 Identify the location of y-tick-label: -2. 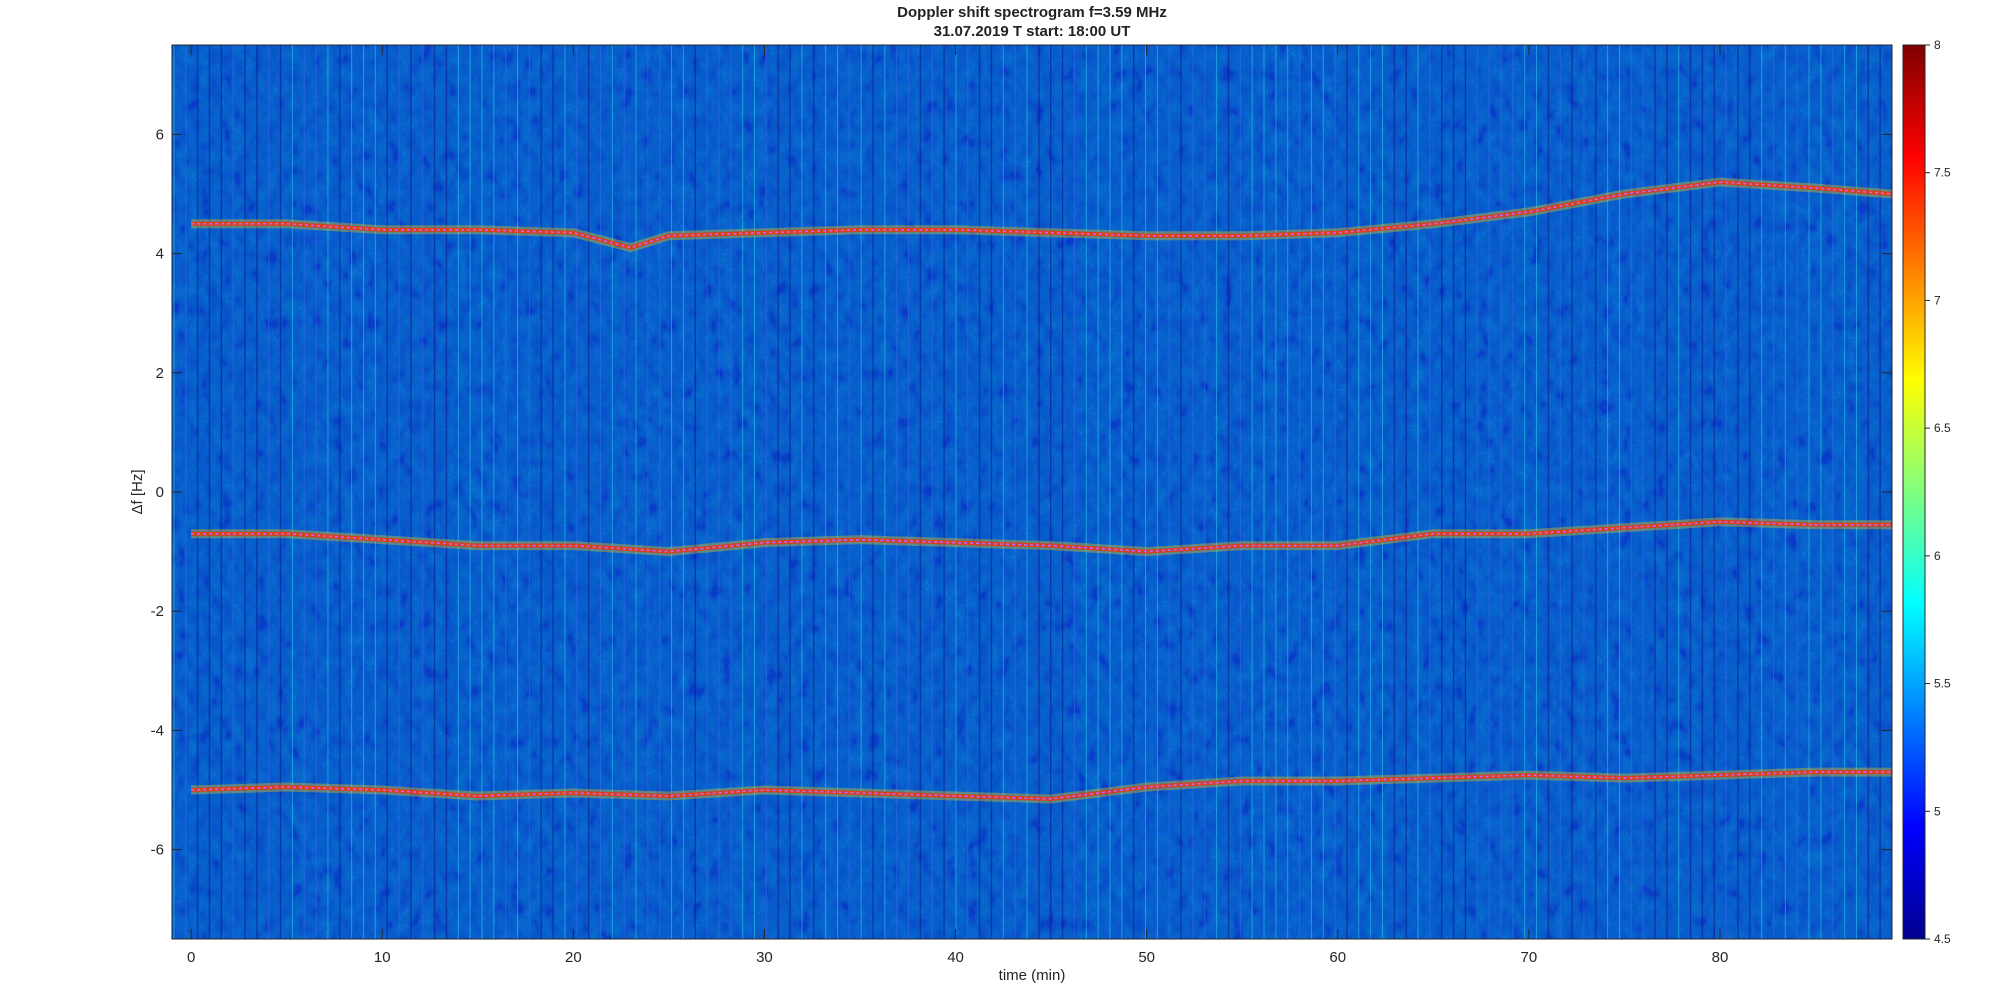
(157, 611).